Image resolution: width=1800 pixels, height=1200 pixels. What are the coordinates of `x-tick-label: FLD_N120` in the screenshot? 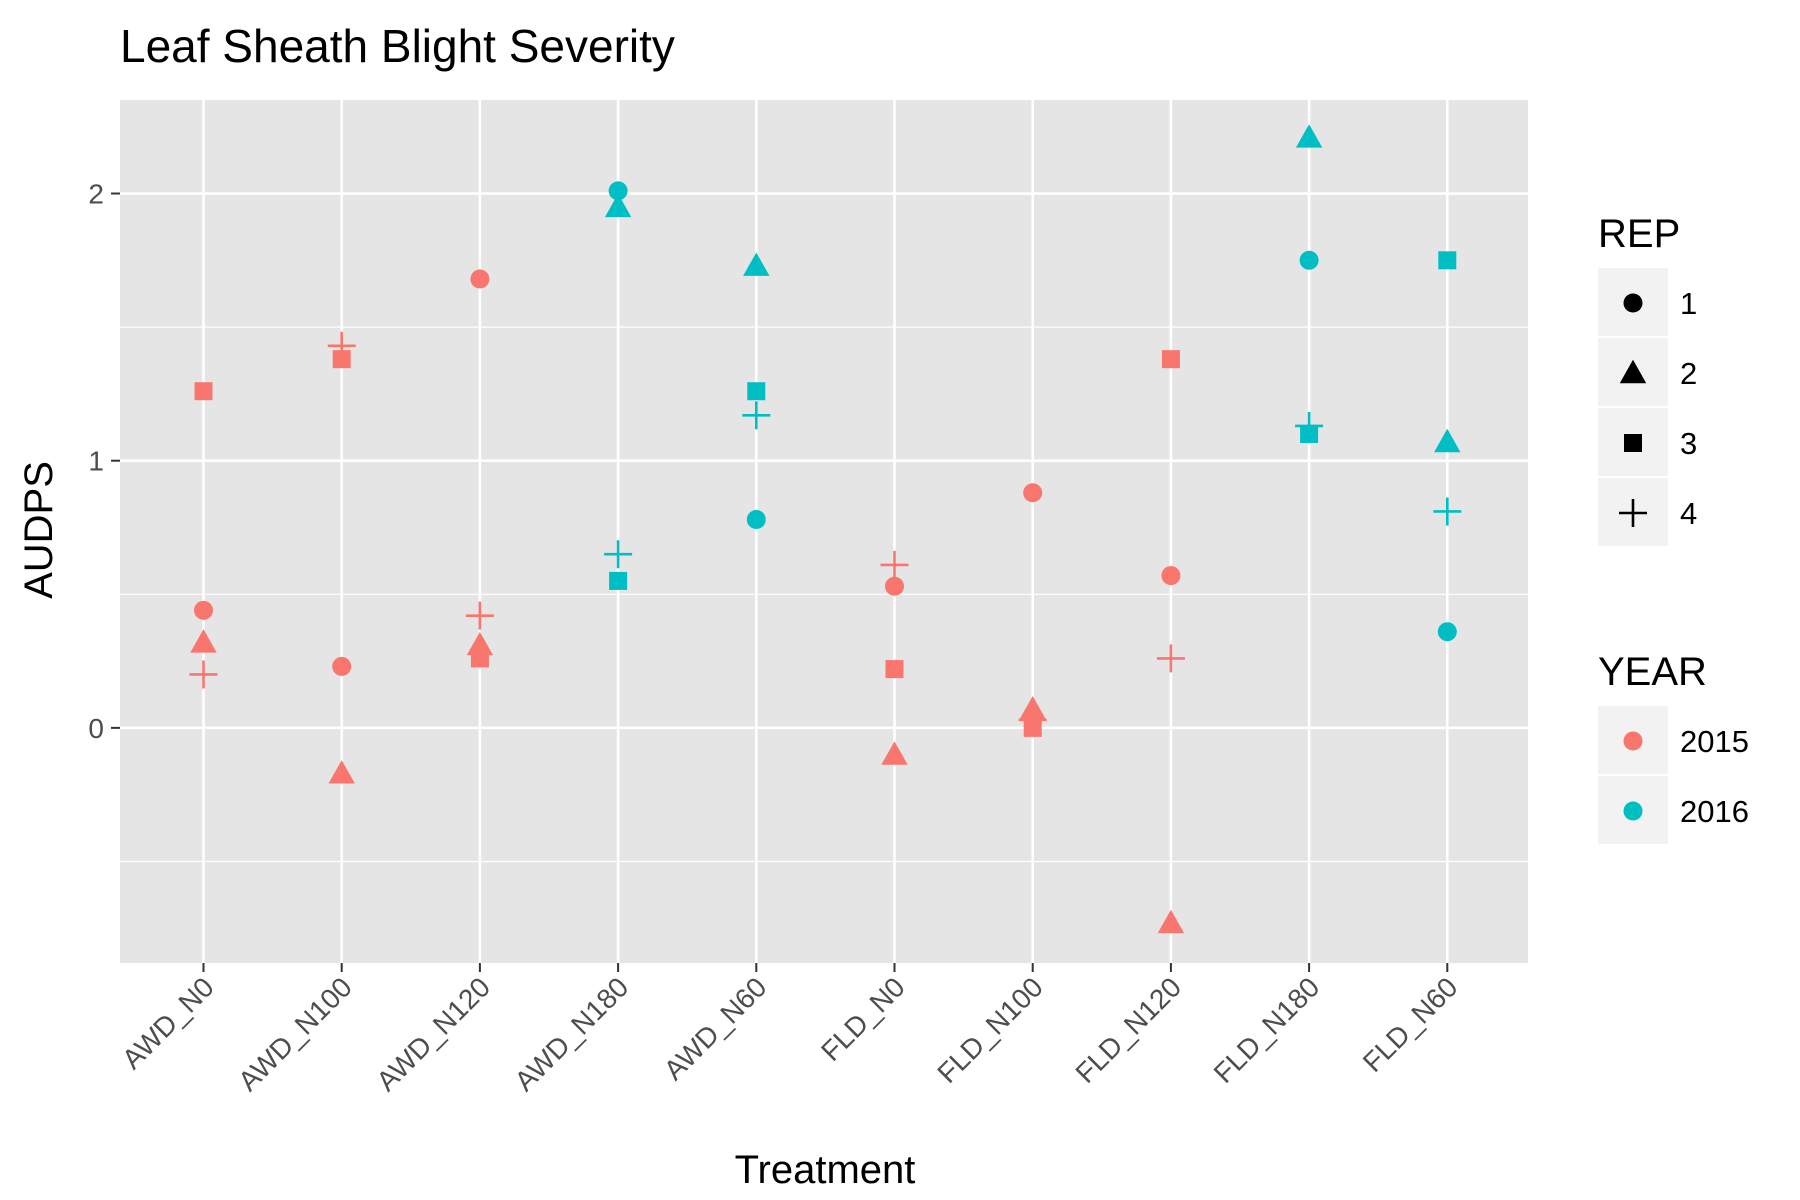 It's located at (1128, 1030).